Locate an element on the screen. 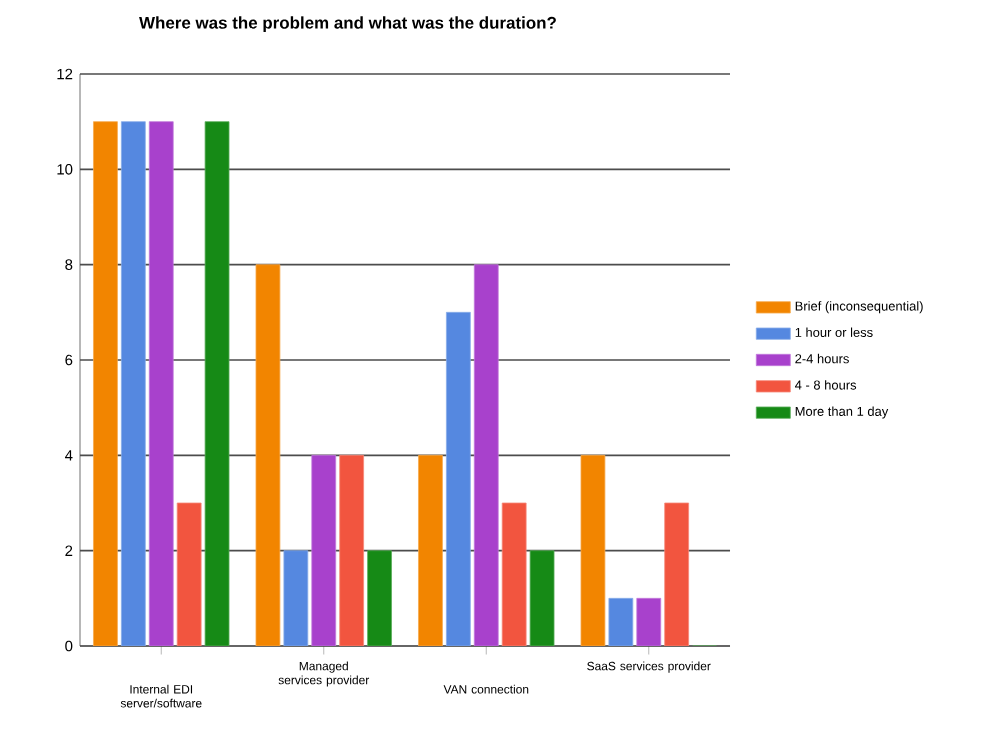 This screenshot has height=750, width=1000. chart-title: Where was the problem and what was the duration? is located at coordinates (347, 24).